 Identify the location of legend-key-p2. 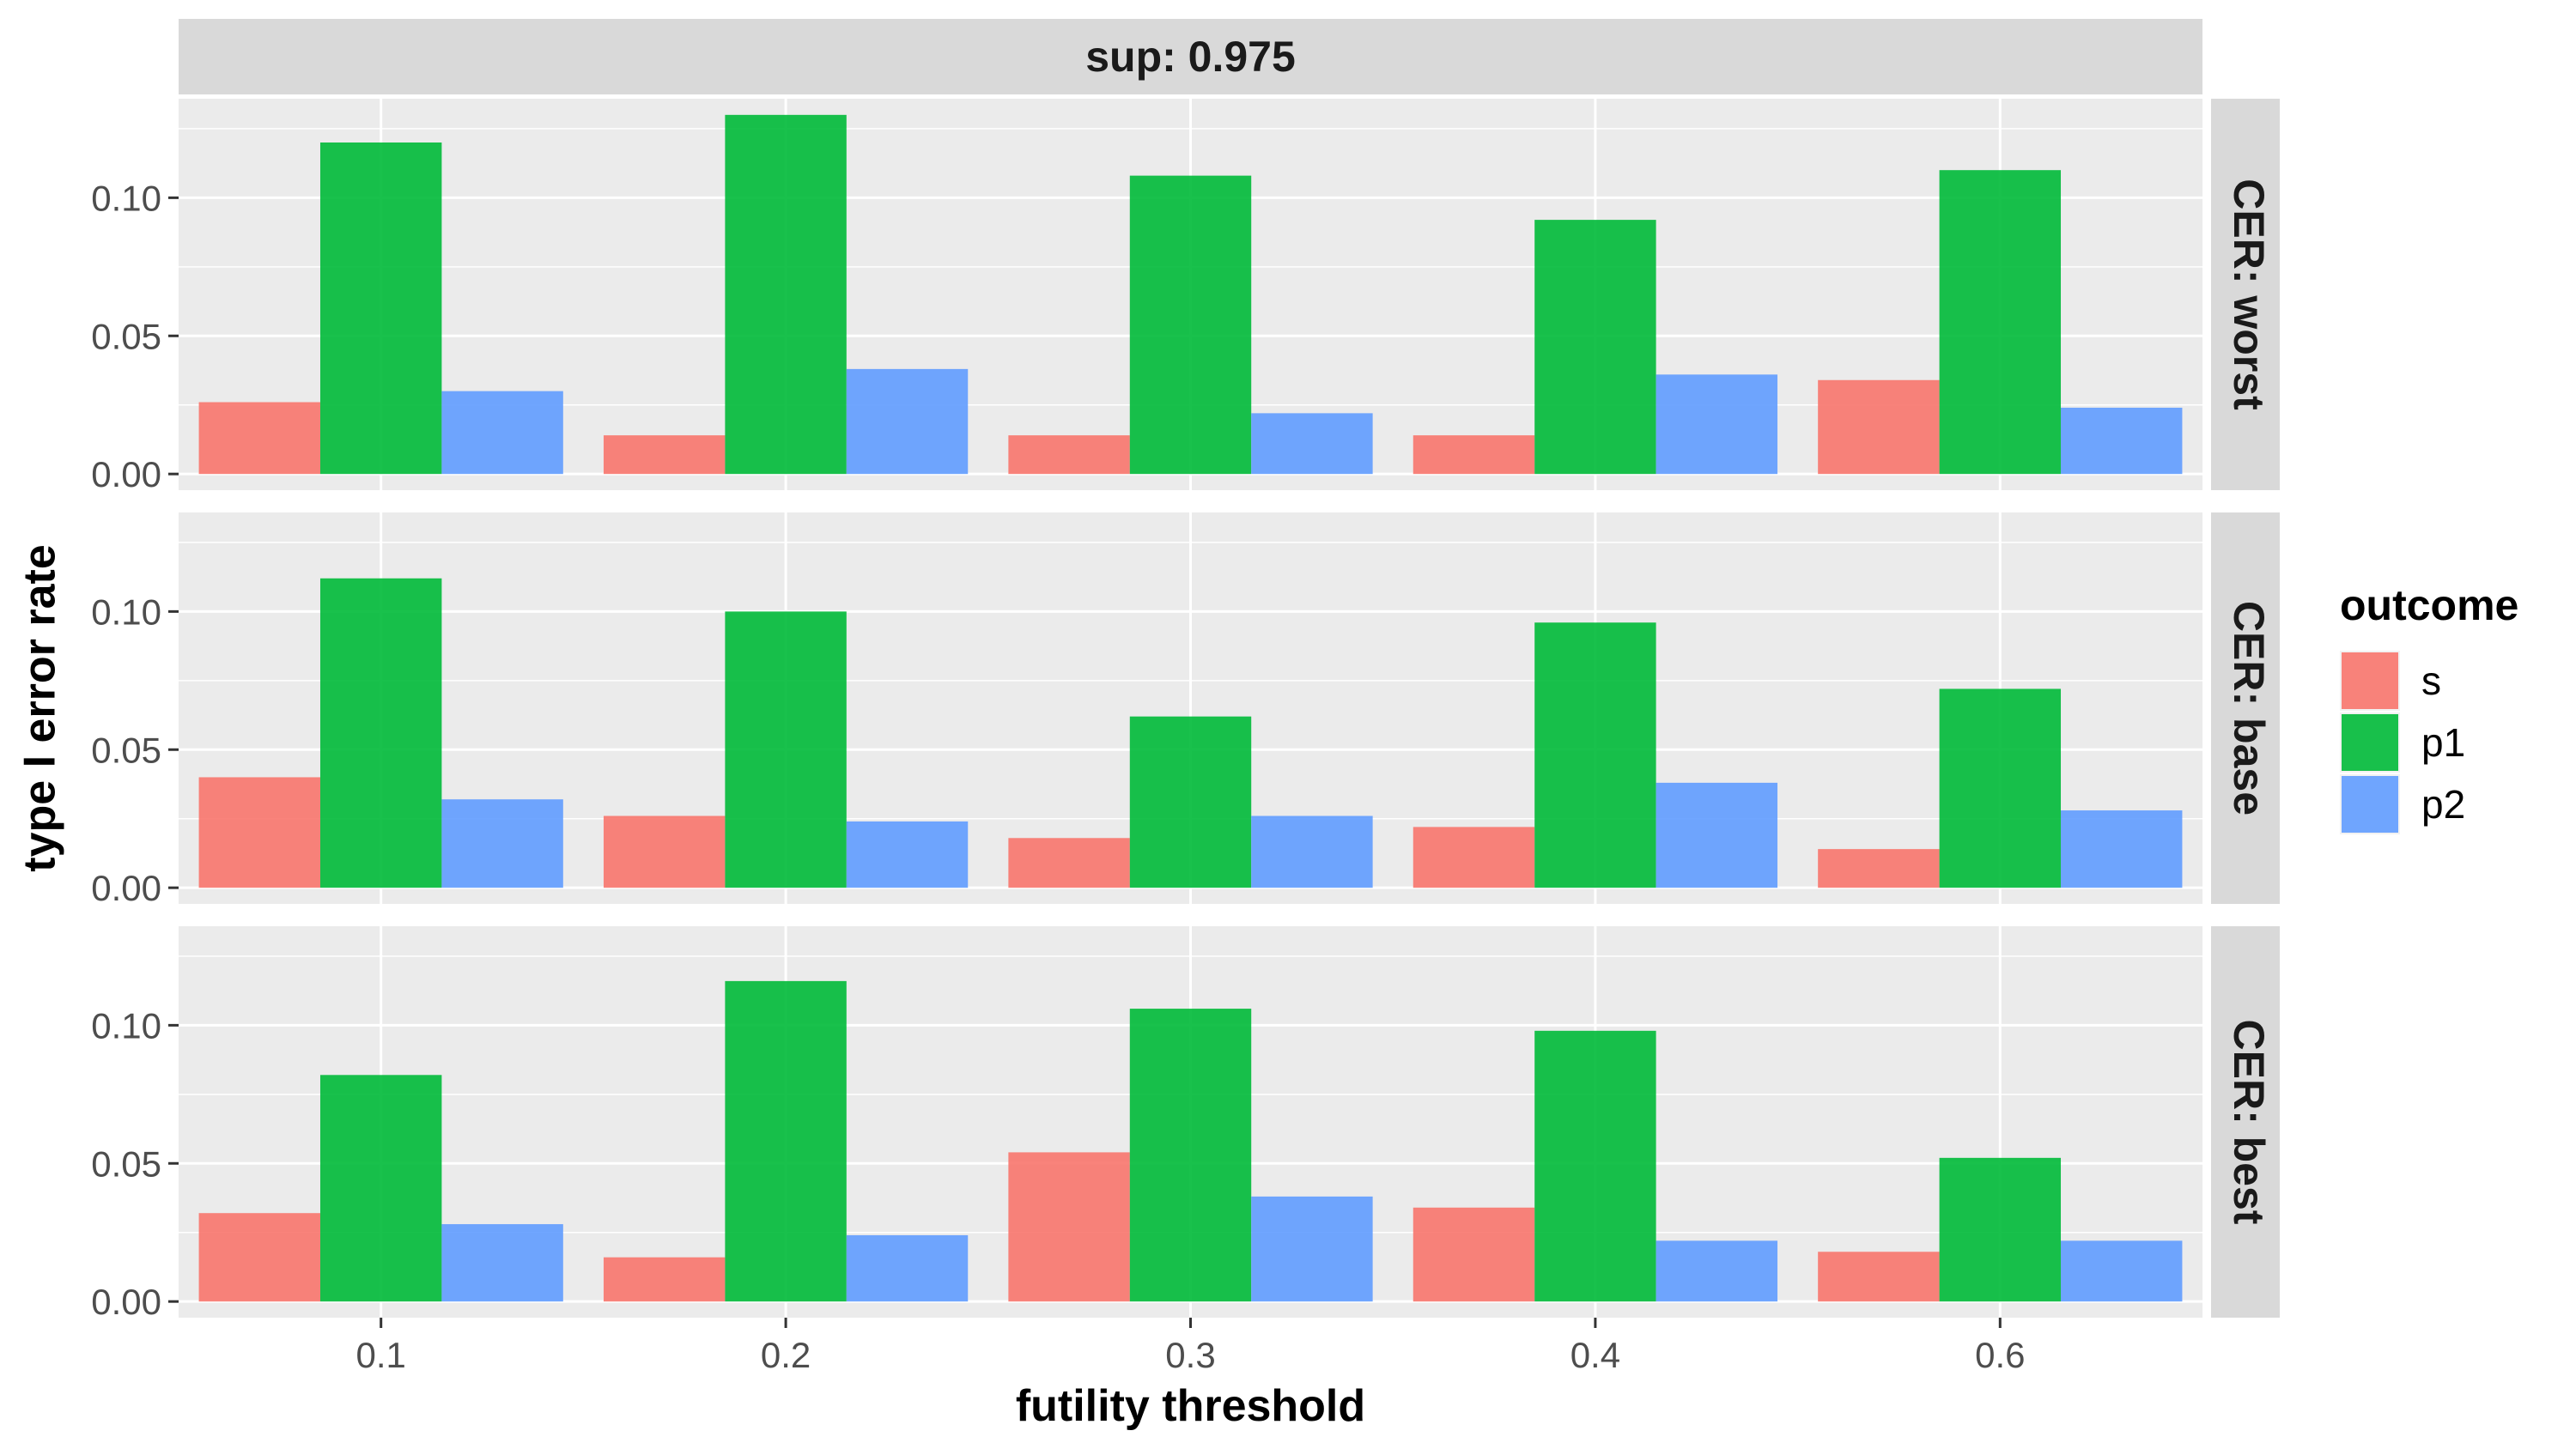
(2370, 804).